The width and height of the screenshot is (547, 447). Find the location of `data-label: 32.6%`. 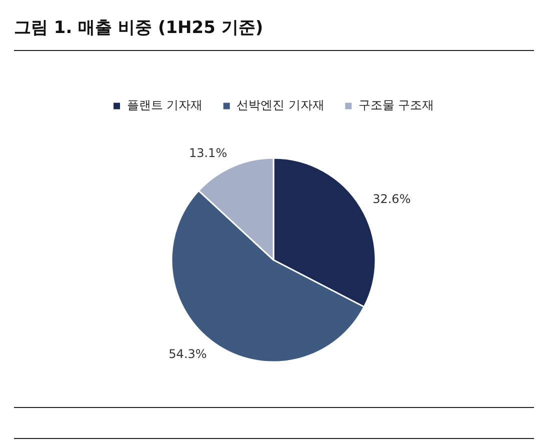

data-label: 32.6% is located at coordinates (391, 199).